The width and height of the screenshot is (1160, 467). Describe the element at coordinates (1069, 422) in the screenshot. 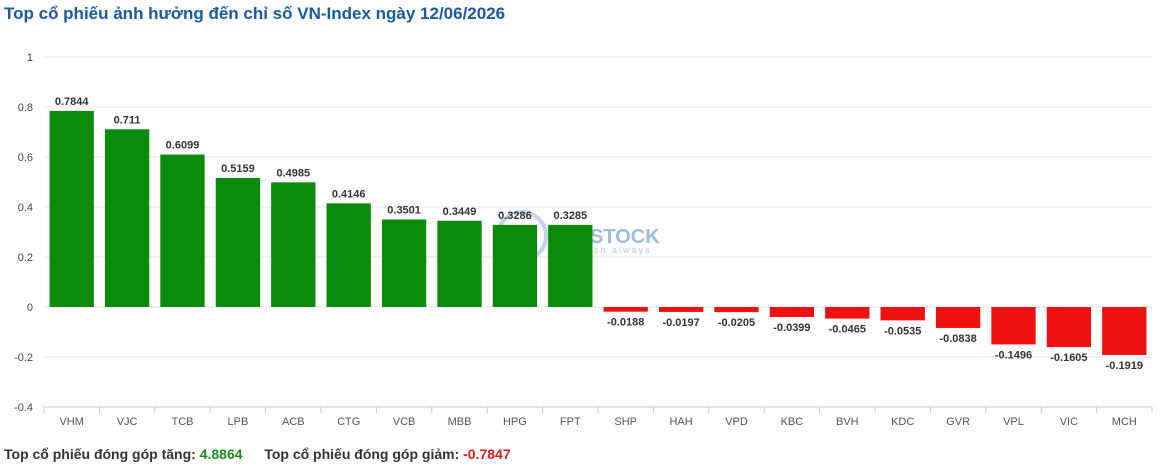

I see `x-tick-label: VIC` at that location.